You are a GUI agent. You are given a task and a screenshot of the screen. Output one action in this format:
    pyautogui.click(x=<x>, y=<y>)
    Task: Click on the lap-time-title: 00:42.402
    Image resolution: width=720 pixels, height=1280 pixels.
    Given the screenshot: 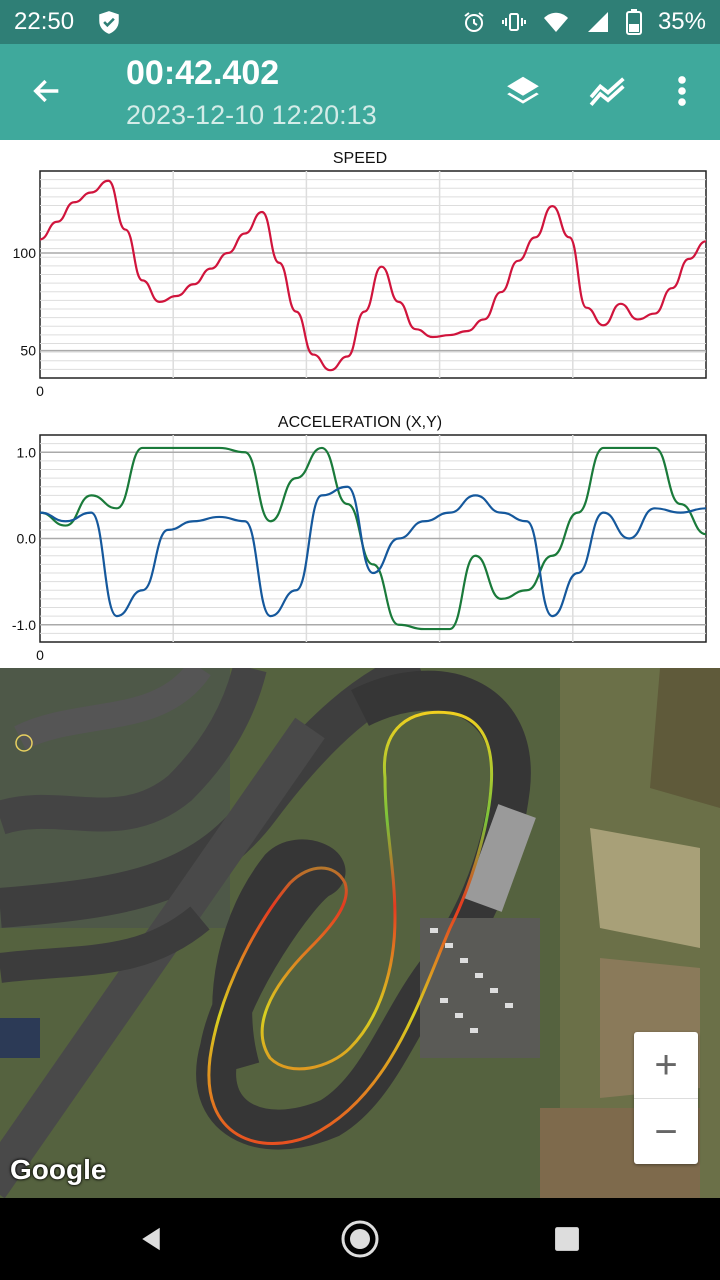 What is the action you would take?
    pyautogui.click(x=203, y=73)
    